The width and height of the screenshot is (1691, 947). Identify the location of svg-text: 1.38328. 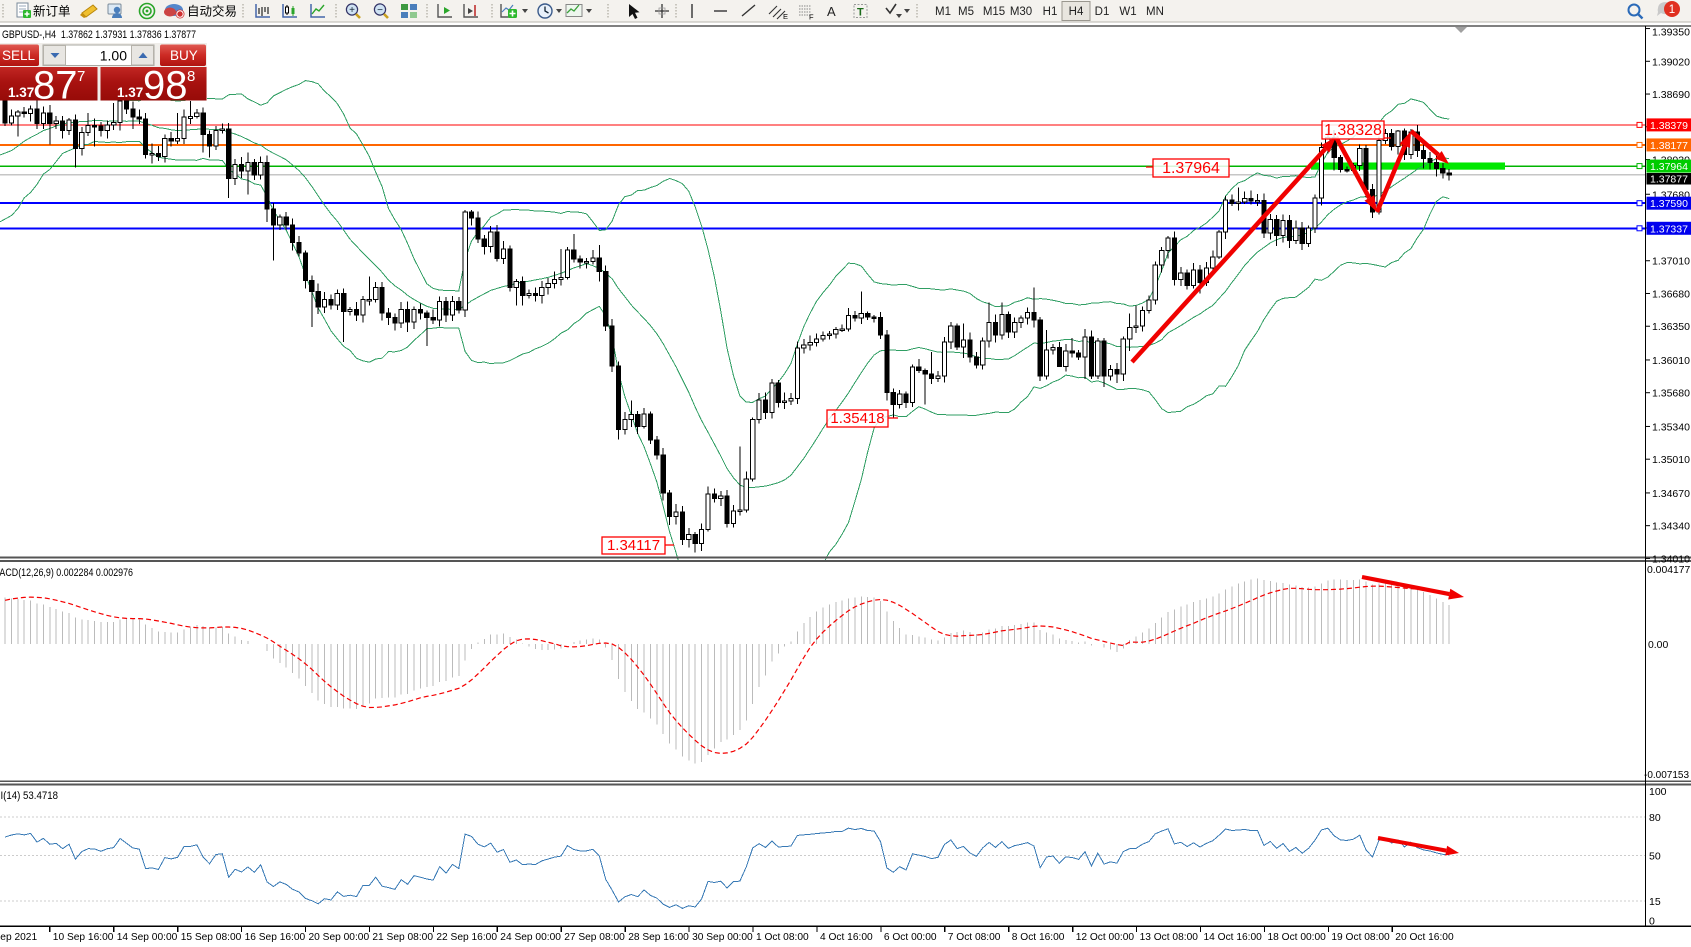
(1353, 130).